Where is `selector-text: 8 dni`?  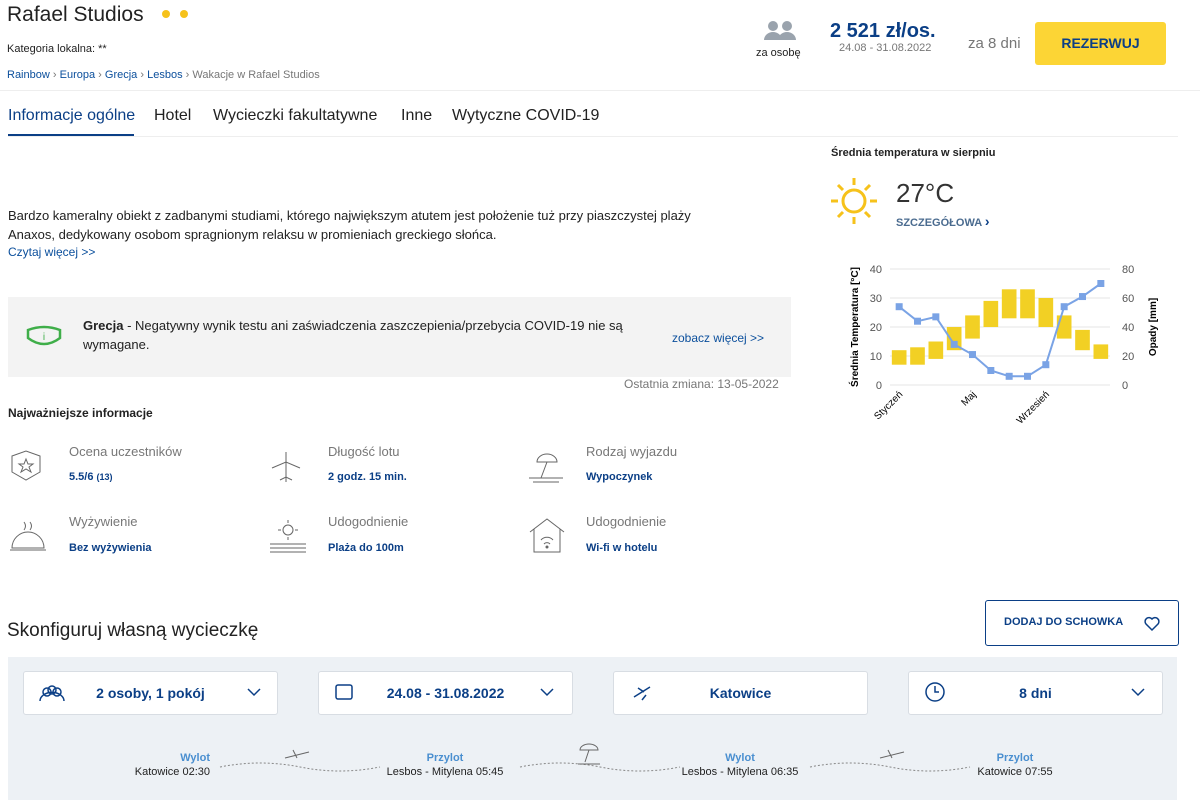
selector-text: 8 dni is located at coordinates (1035, 693).